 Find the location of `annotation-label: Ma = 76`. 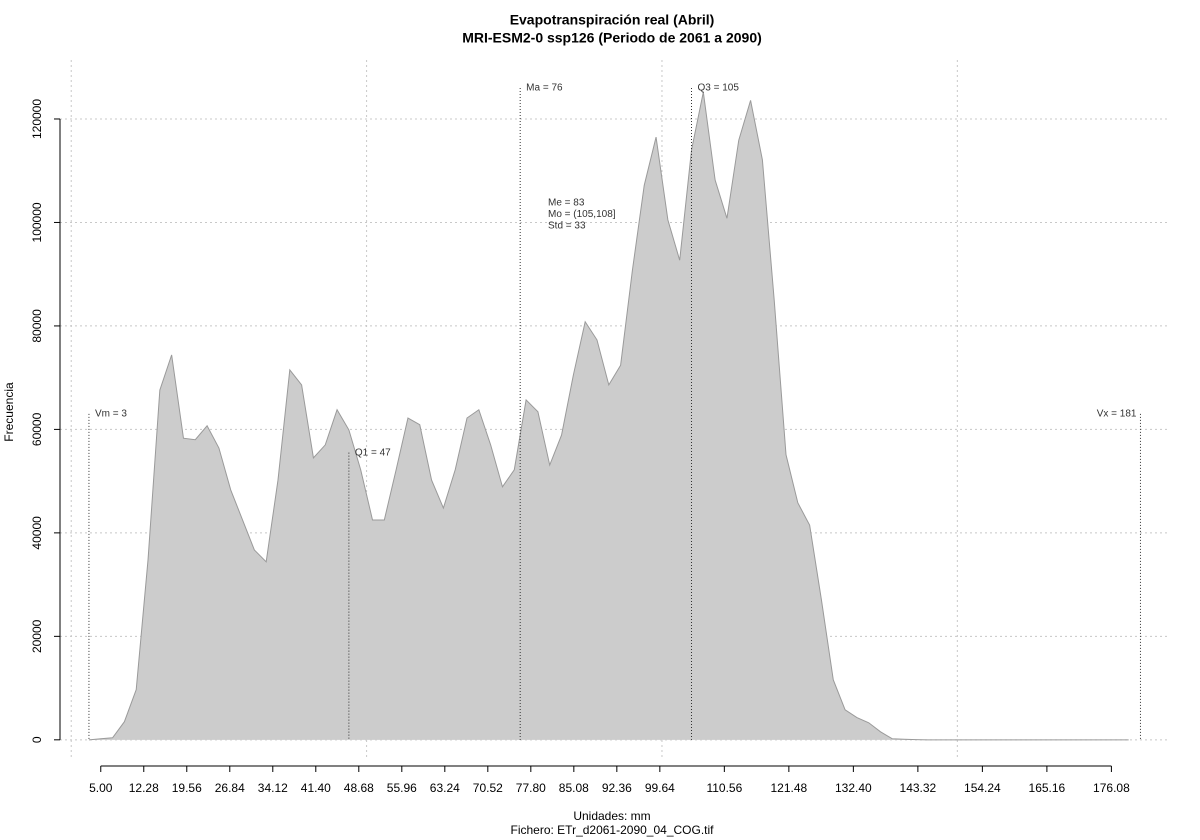

annotation-label: Ma = 76 is located at coordinates (544, 88).